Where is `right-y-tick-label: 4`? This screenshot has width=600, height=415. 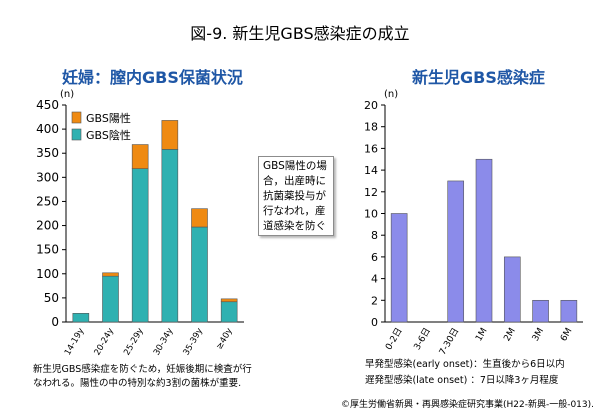
right-y-tick-label: 4 is located at coordinates (374, 279).